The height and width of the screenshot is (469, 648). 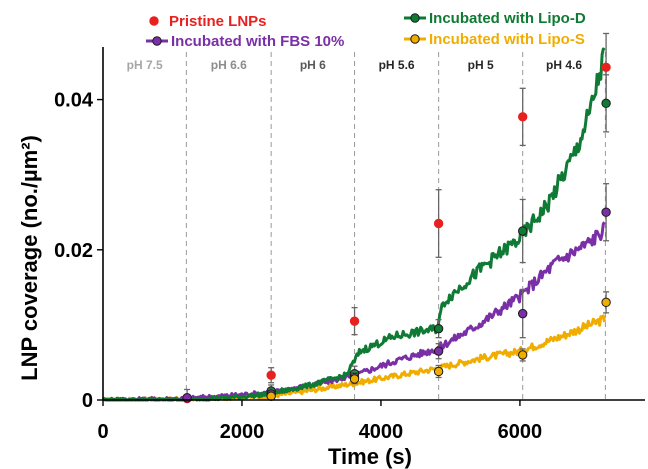 What do you see at coordinates (29, 258) in the screenshot?
I see `y-axis-title: LNP coverage (no./µm²)` at bounding box center [29, 258].